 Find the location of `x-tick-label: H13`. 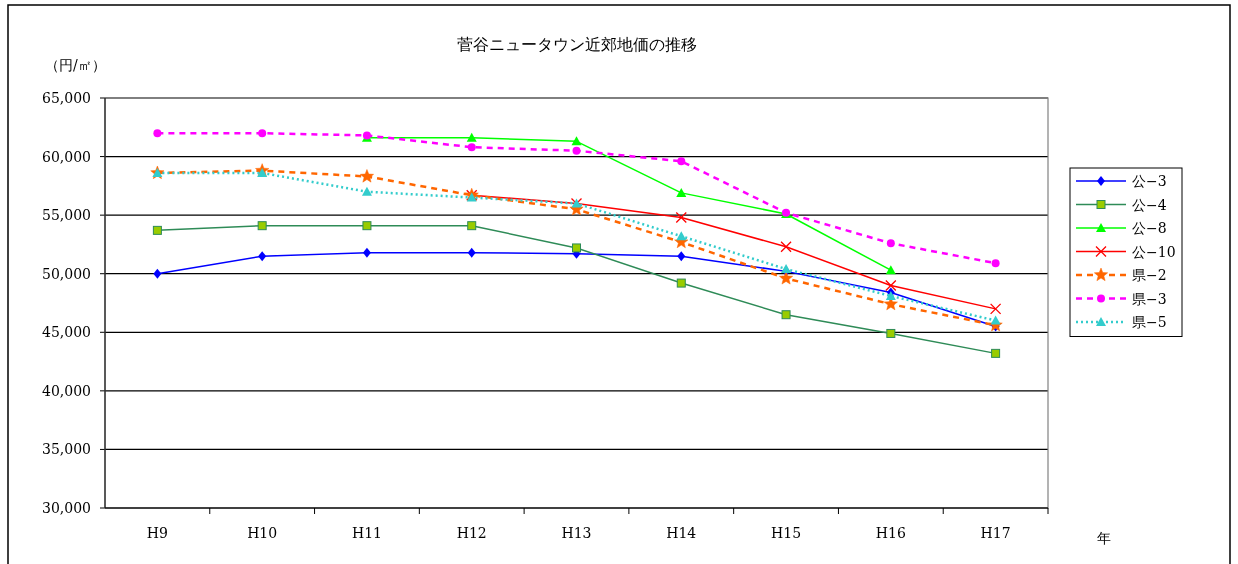

x-tick-label: H13 is located at coordinates (576, 533).